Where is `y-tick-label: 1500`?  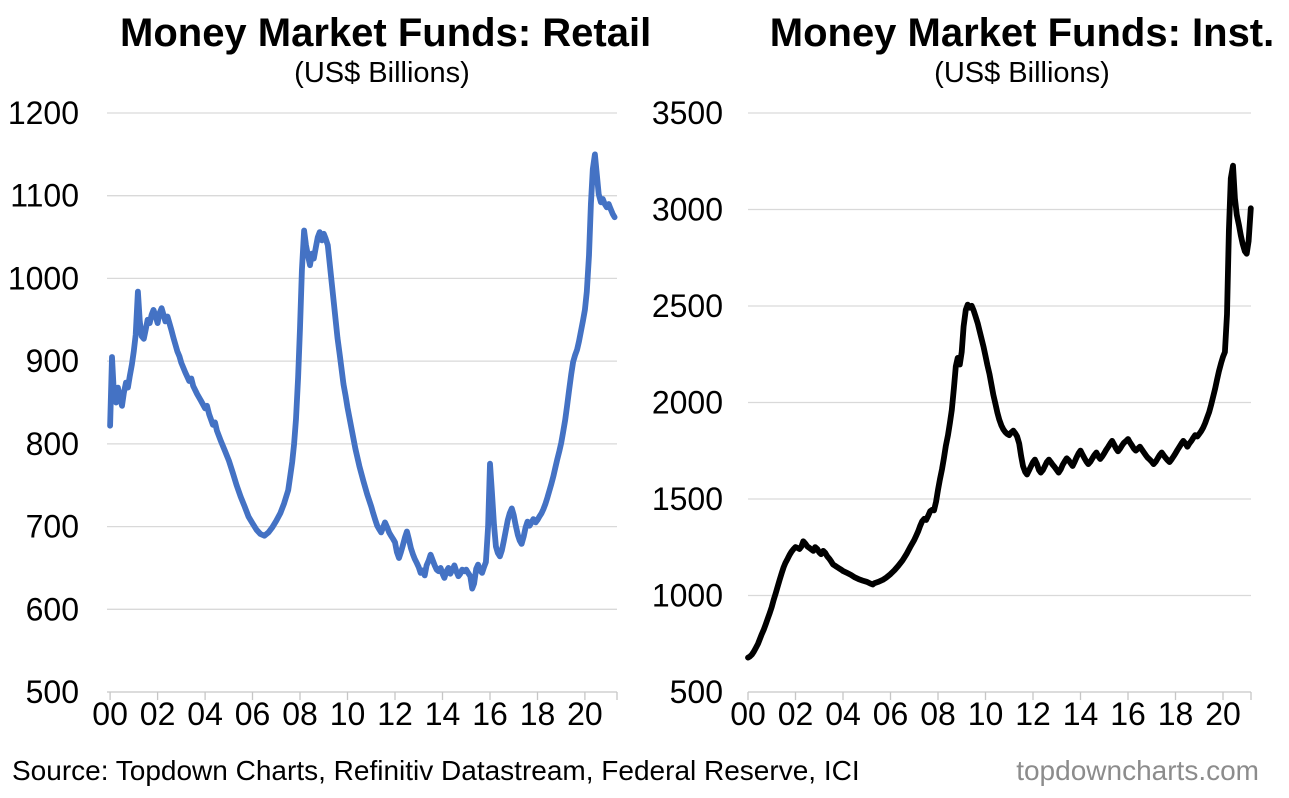
y-tick-label: 1500 is located at coordinates (687, 499).